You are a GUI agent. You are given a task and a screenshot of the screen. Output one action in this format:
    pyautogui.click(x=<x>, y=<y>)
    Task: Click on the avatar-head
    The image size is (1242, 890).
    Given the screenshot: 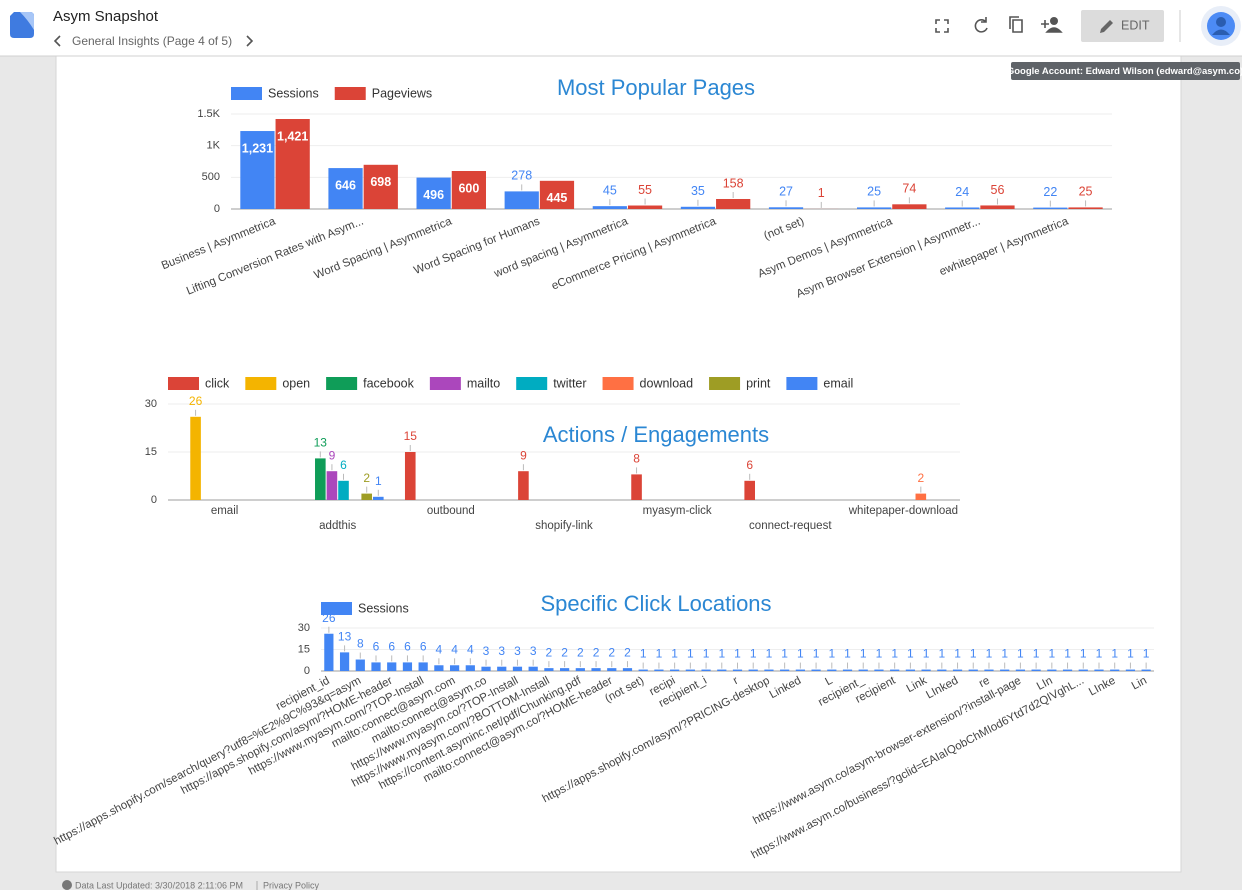 What is the action you would take?
    pyautogui.click(x=1221, y=22)
    